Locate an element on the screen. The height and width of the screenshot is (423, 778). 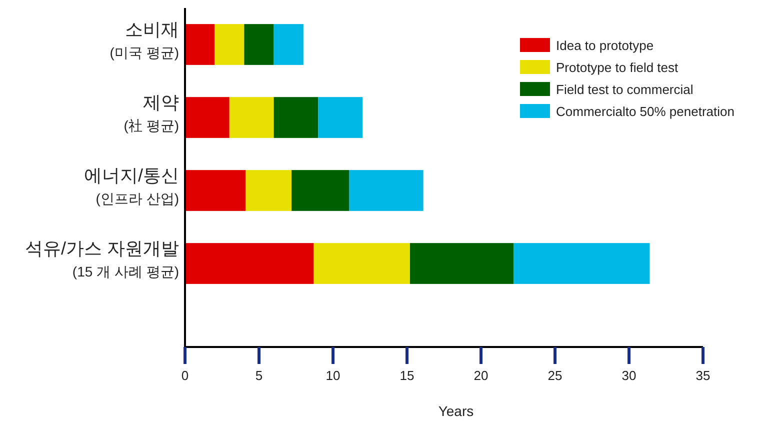
x-tick-label: 35 is located at coordinates (703, 375).